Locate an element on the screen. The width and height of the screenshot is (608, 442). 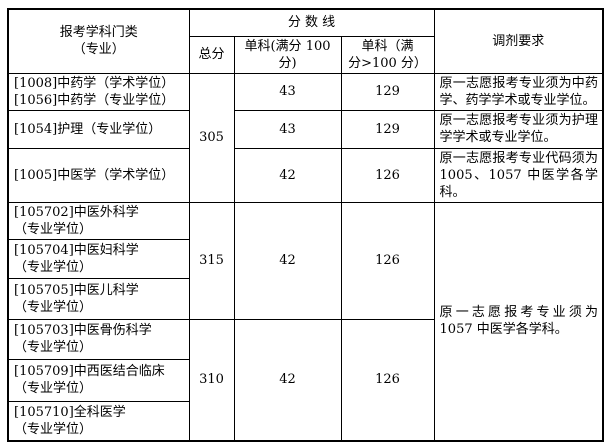
adjustment-cell: 原一志愿报考专业须为护理学学术或专业学位。 is located at coordinates (518, 129).